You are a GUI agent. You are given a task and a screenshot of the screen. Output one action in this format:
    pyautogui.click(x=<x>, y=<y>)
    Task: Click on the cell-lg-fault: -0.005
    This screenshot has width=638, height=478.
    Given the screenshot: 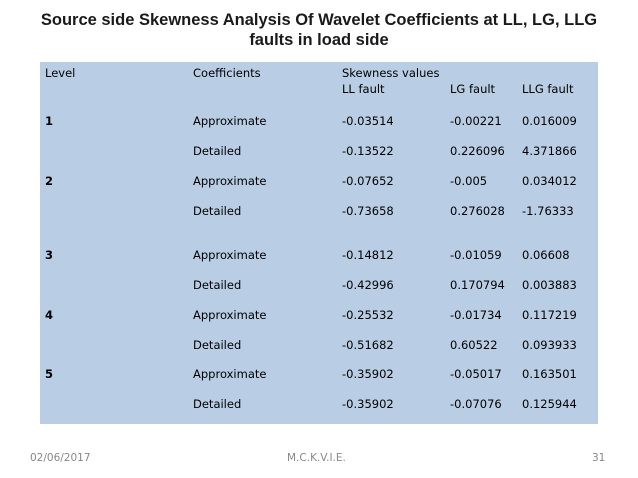 What is the action you would take?
    pyautogui.click(x=469, y=181)
    